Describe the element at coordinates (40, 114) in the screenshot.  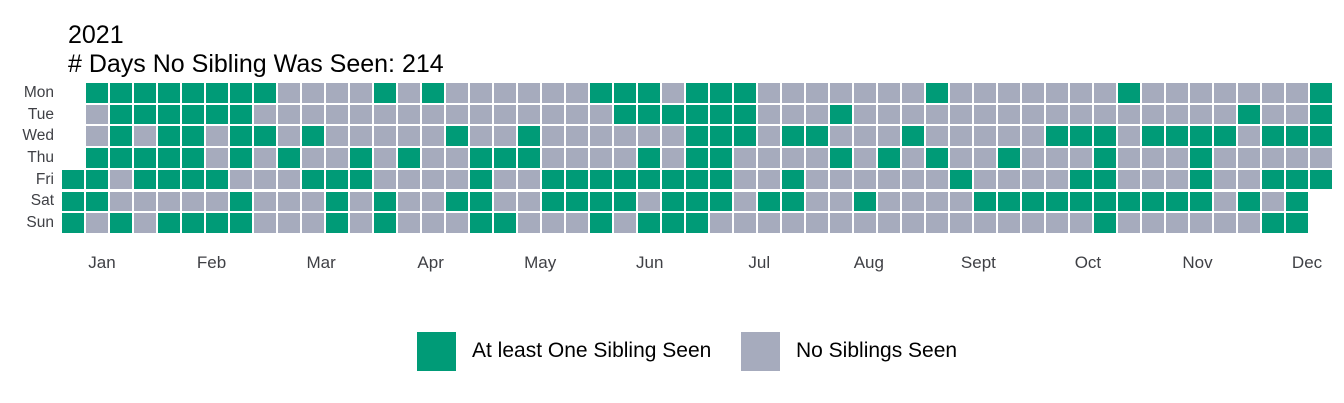
I see `weekday-label-tue: Tue` at that location.